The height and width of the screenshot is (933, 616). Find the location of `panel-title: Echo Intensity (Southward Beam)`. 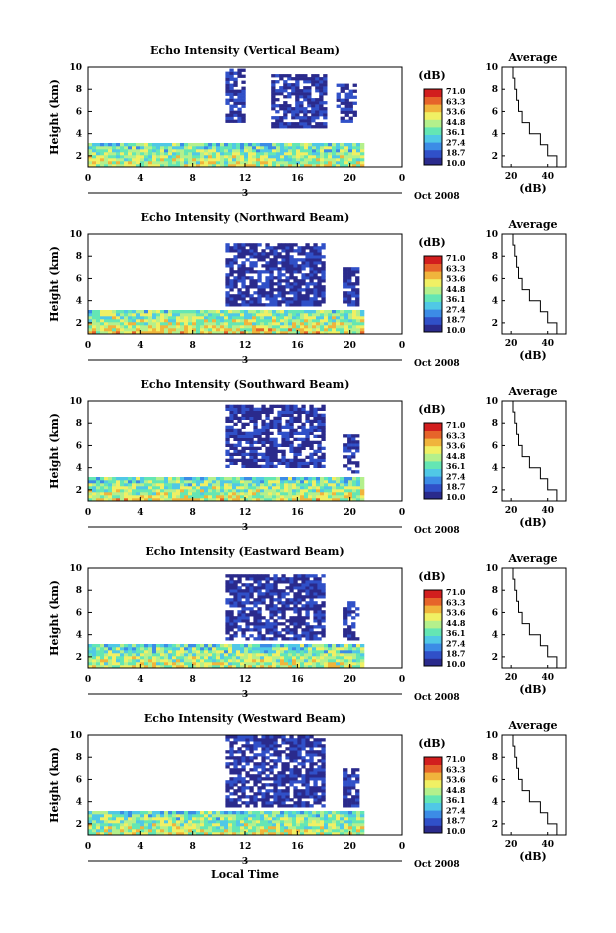

panel-title: Echo Intensity (Southward Beam) is located at coordinates (245, 384).